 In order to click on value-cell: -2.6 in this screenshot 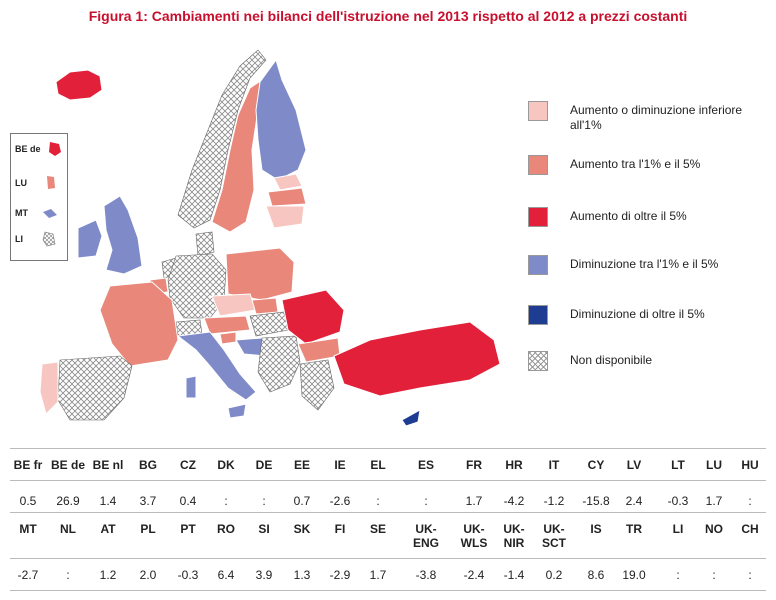, I will do `click(340, 501)`.